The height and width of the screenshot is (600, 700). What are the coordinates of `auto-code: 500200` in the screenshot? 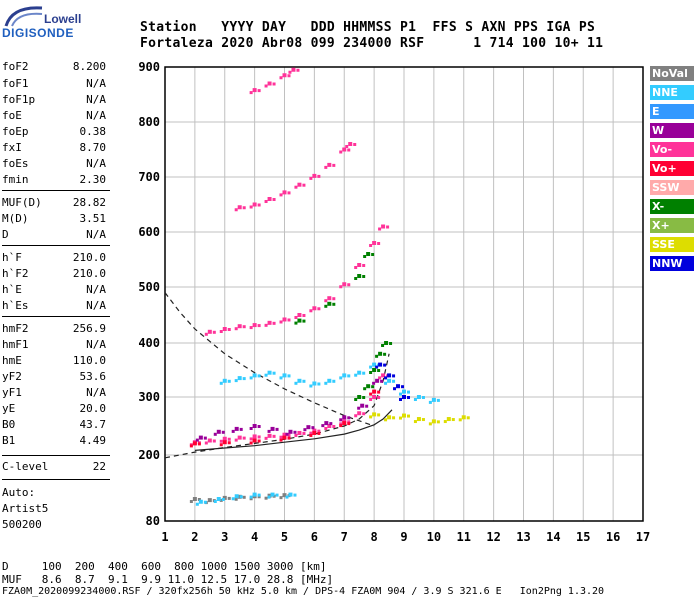 It's located at (22, 524).